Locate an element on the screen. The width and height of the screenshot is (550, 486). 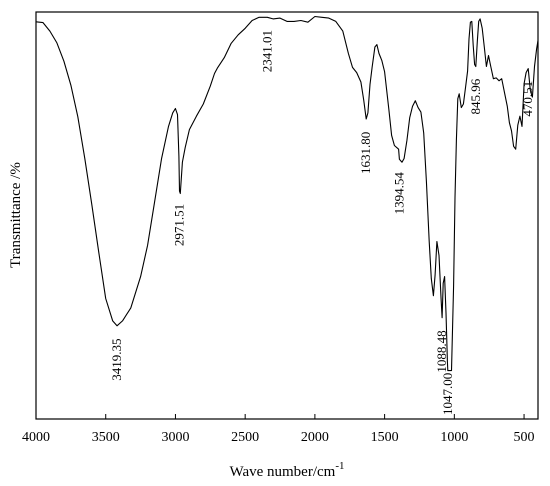
peak-label-2341.01: 2341.01 is located at coordinates (266, 51).